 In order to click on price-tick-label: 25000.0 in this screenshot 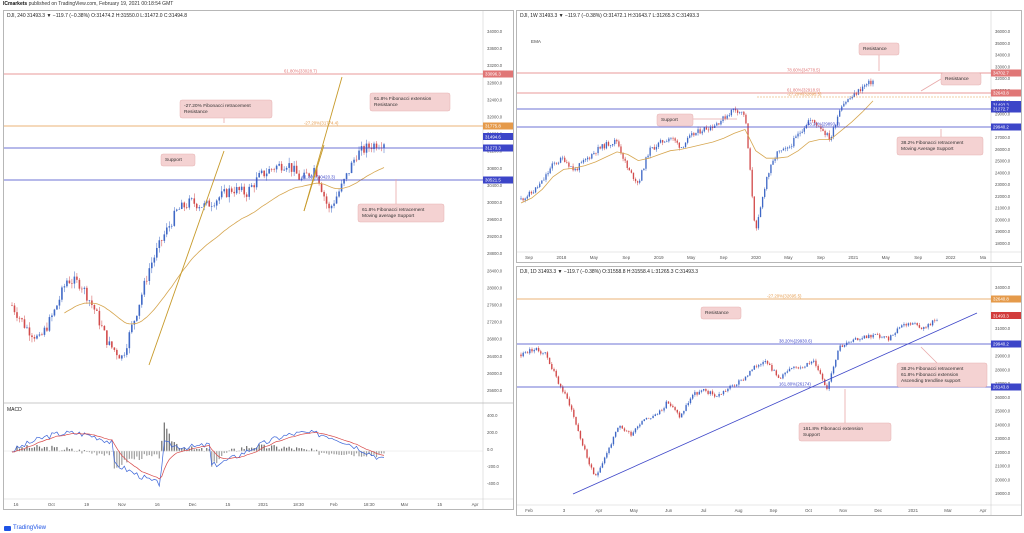, I will do `click(1003, 161)`.